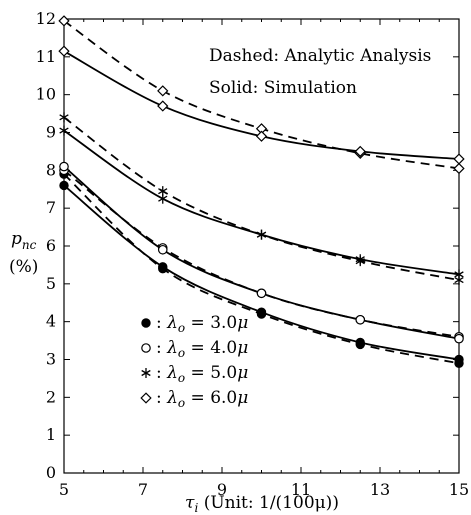  What do you see at coordinates (51, 434) in the screenshot?
I see `y-tick-label: 1` at bounding box center [51, 434].